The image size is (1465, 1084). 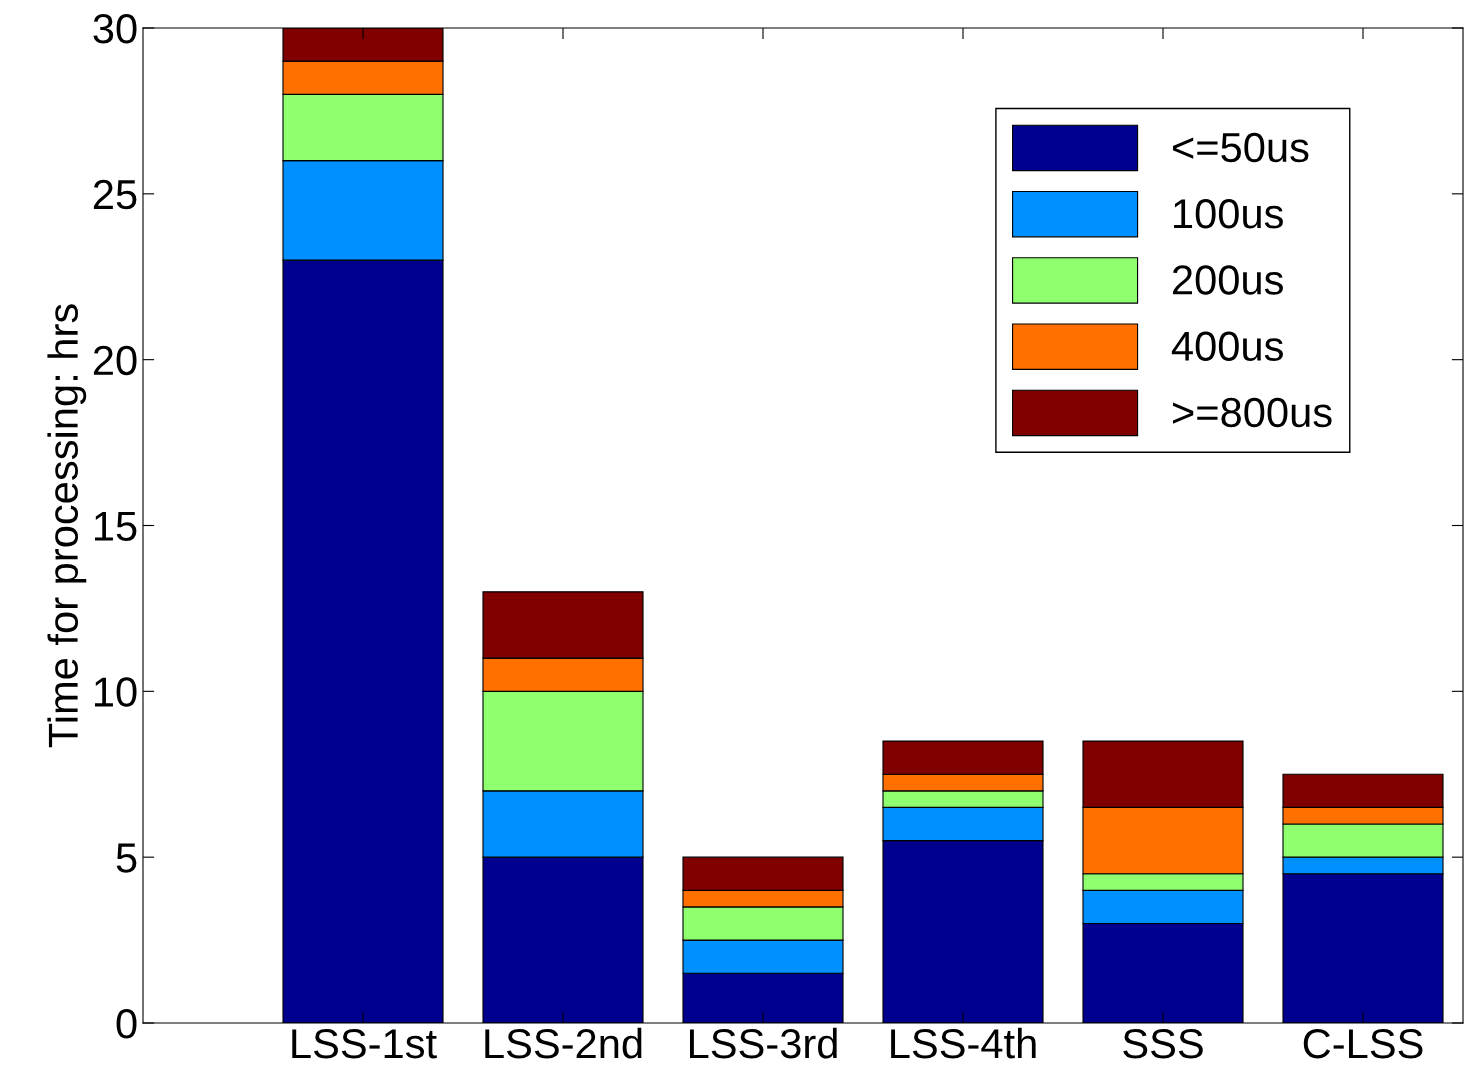 What do you see at coordinates (1228, 214) in the screenshot?
I see `legend-label: 100us` at bounding box center [1228, 214].